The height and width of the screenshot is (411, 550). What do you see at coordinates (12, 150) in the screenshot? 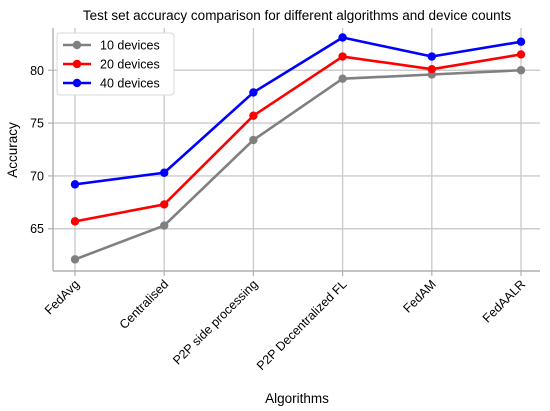
I see `y-axis-label: Accuracy` at bounding box center [12, 150].